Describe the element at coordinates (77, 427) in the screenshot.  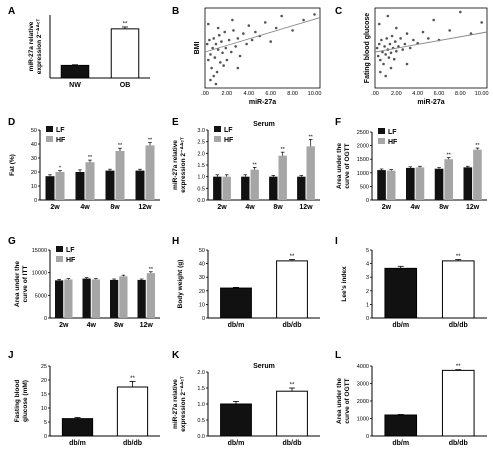
I see `bar-J-db/m` at that location.